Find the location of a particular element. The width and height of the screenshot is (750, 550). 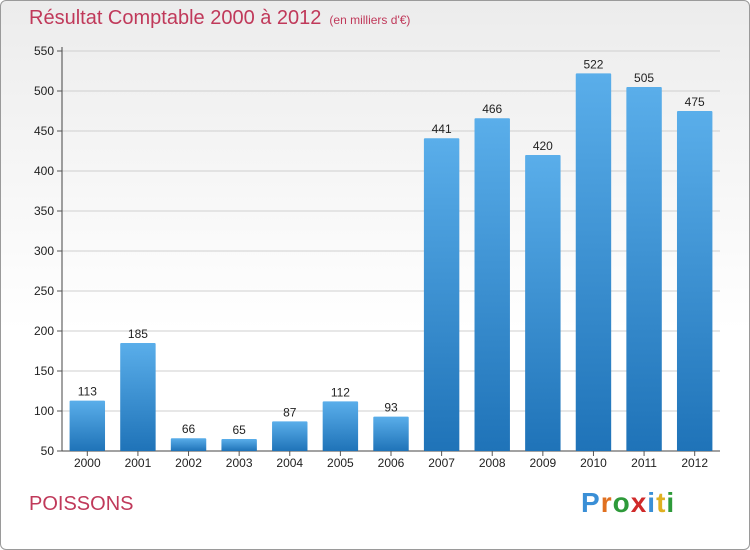

value-label-2005: 112 is located at coordinates (340, 392).